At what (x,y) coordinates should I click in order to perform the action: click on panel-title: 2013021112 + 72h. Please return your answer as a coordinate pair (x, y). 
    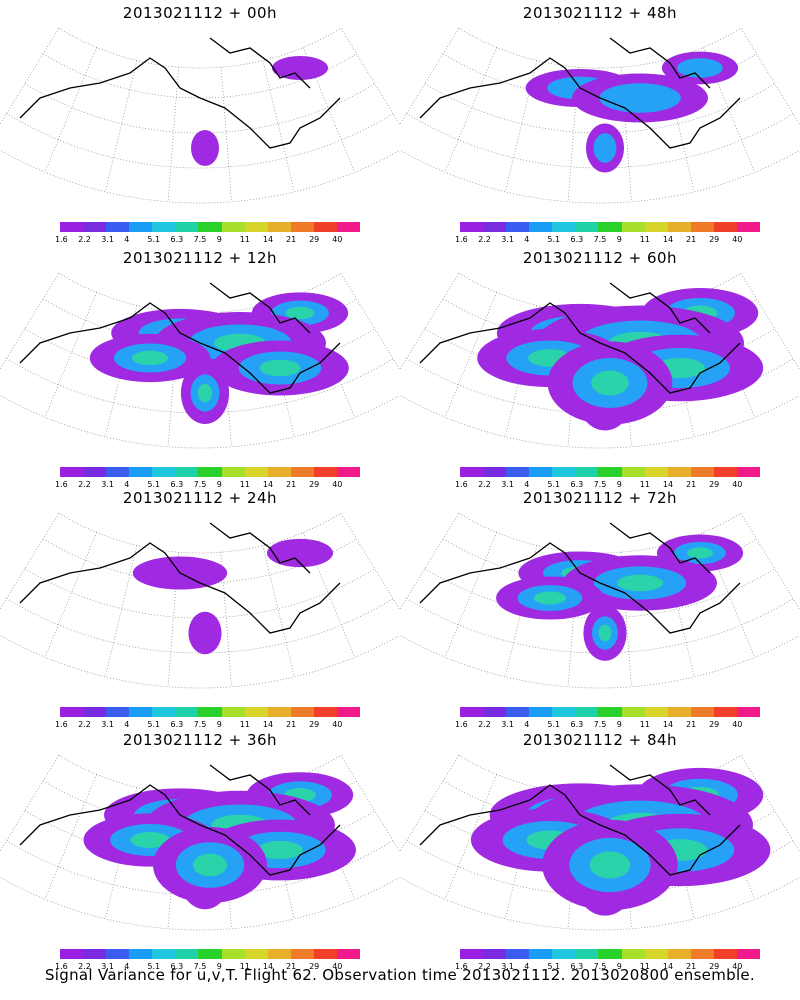
    Looking at the image, I should click on (600, 498).